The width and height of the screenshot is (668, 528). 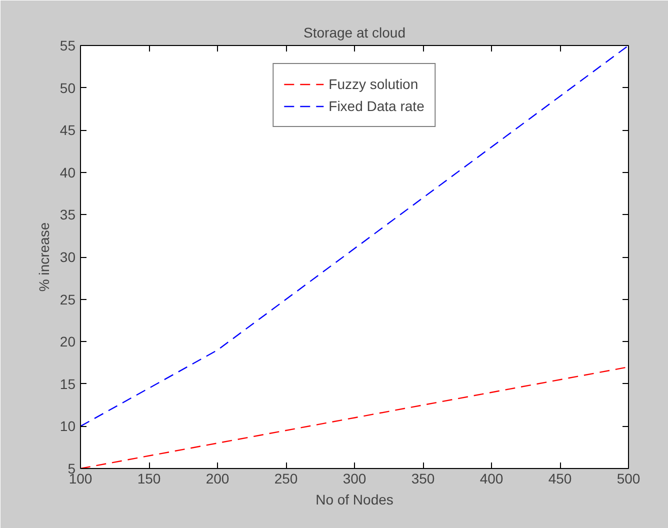 What do you see at coordinates (68, 384) in the screenshot?
I see `y-tick-label: 15` at bounding box center [68, 384].